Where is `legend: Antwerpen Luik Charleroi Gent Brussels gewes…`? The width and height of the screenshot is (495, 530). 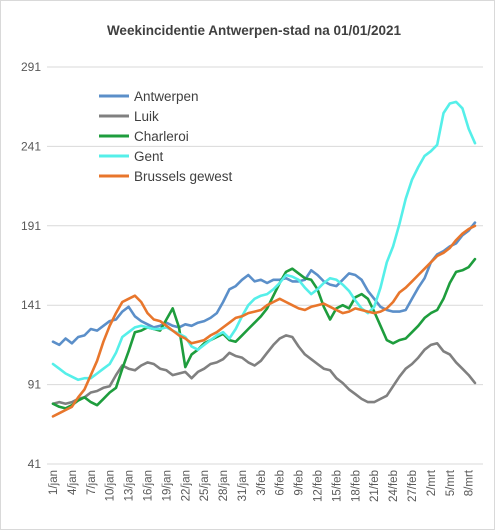 legend: Antwerpen Luik Charleroi Gent Brussels gewes… is located at coordinates (166, 136).